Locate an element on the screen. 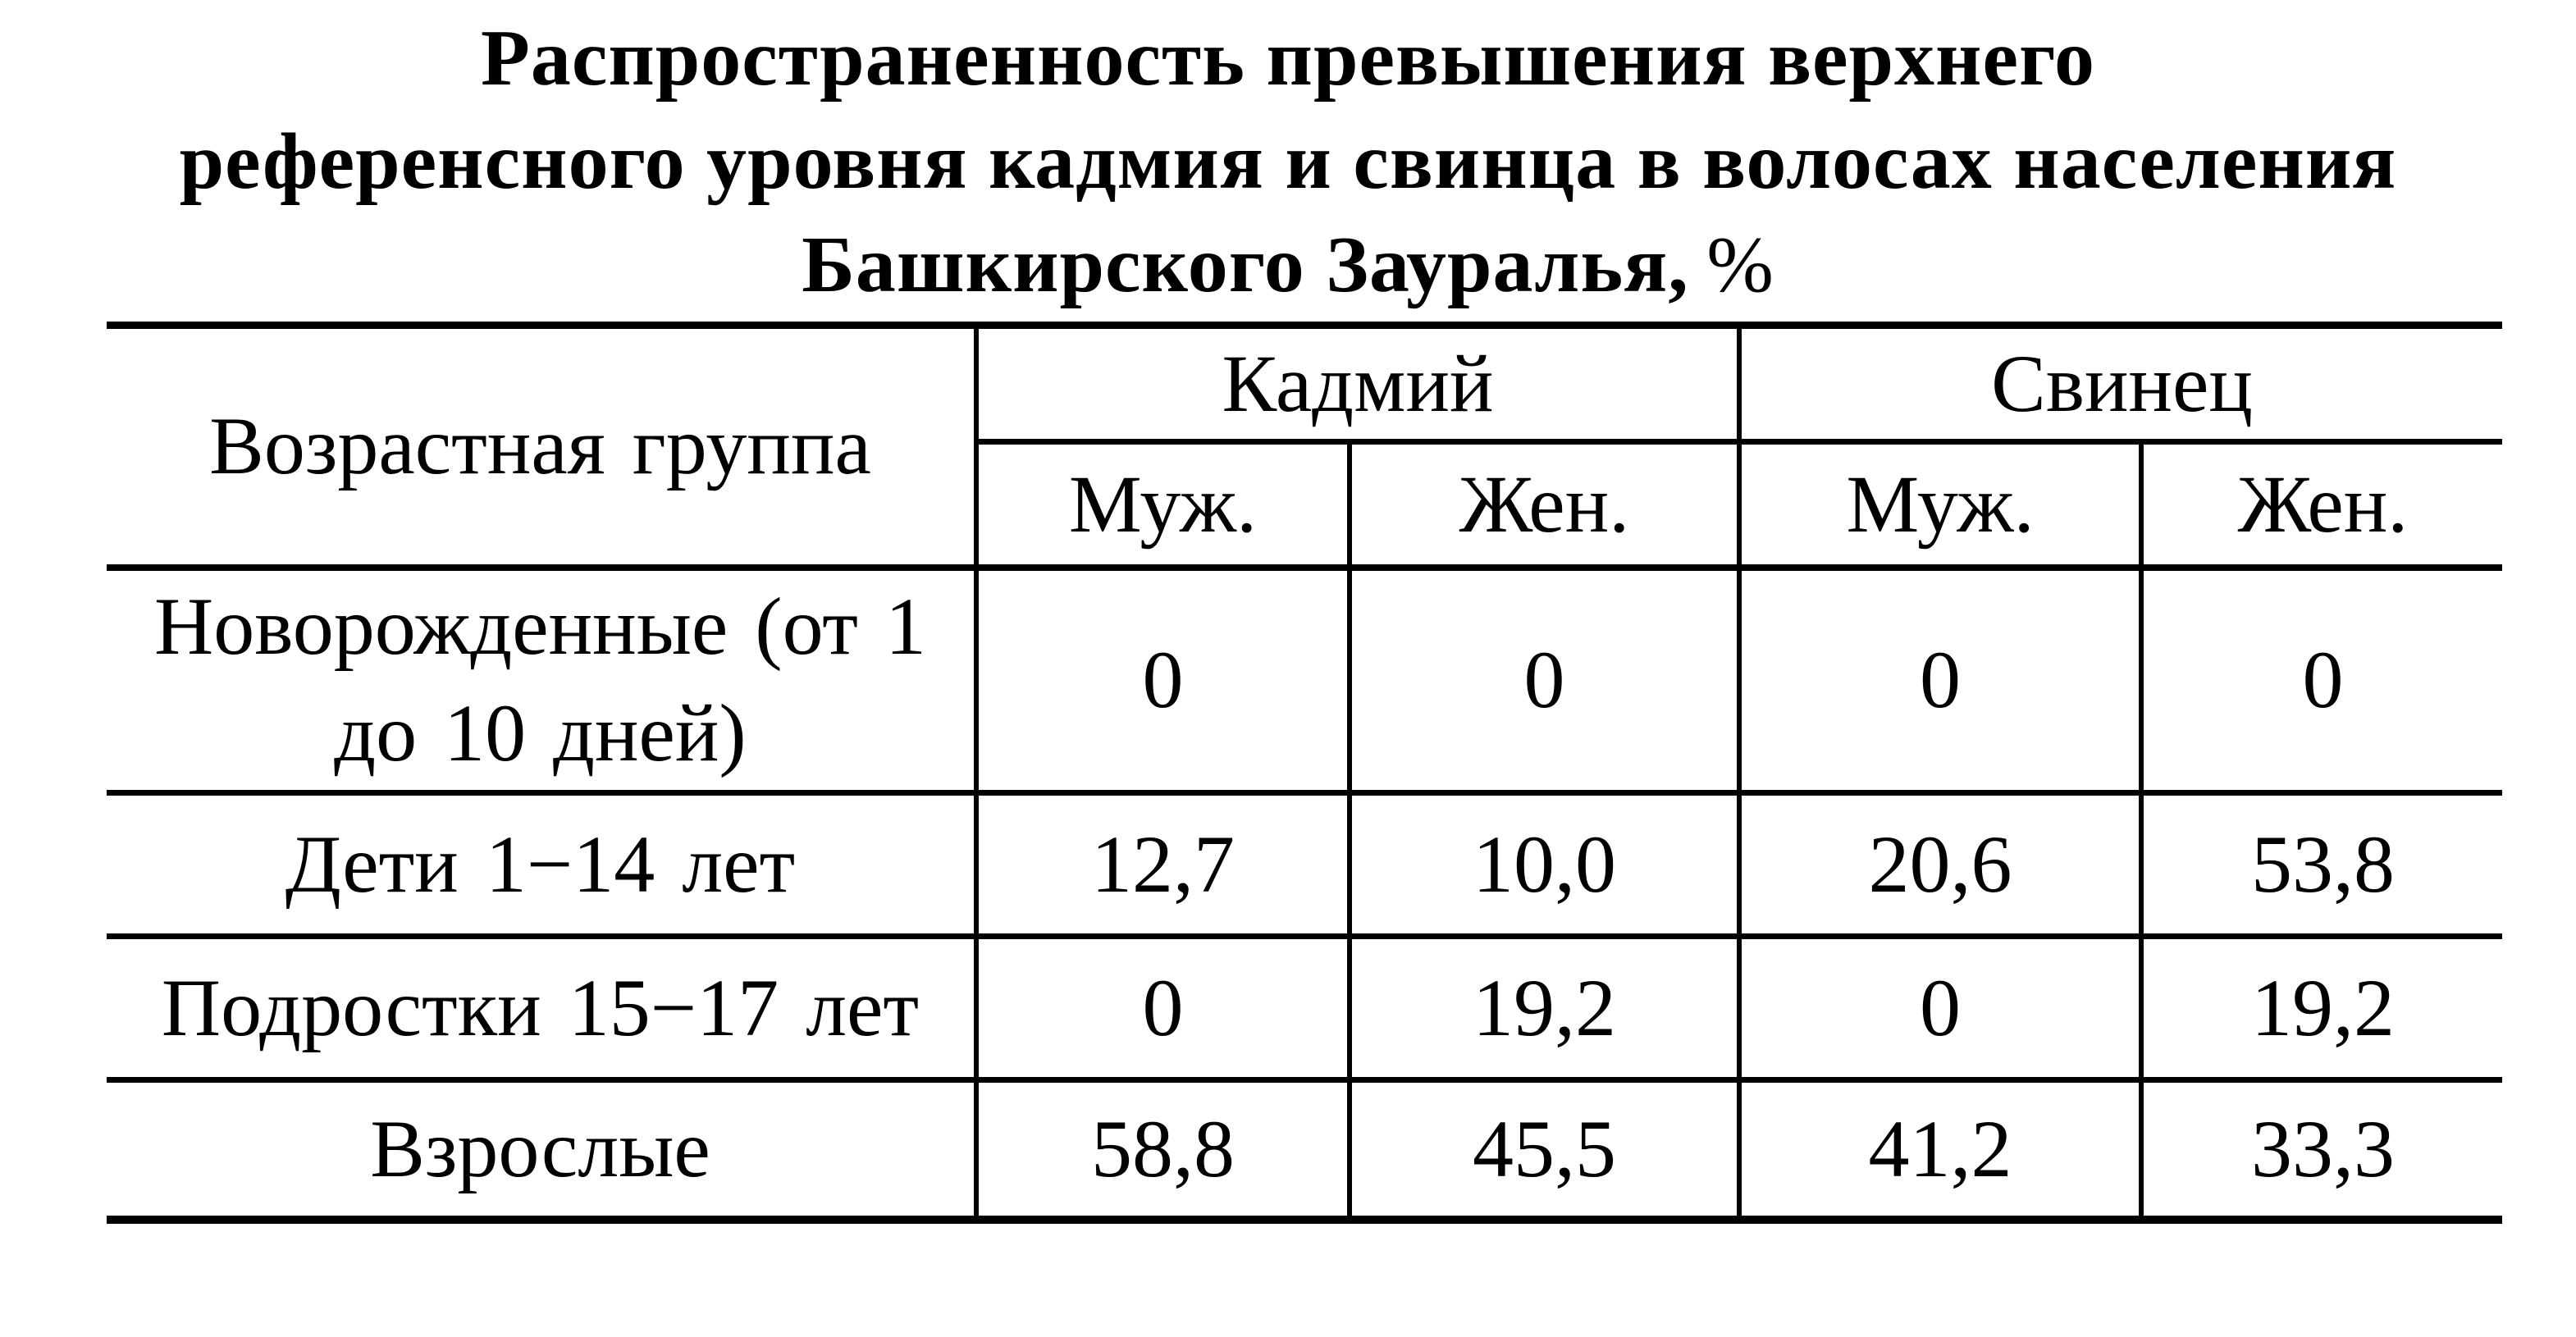 The image size is (2576, 1337). subheader-lead-male: Муж. is located at coordinates (1939, 506).